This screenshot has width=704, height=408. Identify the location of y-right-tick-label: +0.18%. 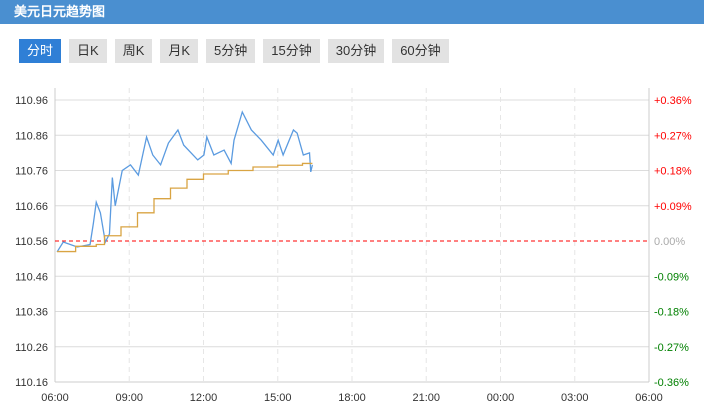
(673, 172).